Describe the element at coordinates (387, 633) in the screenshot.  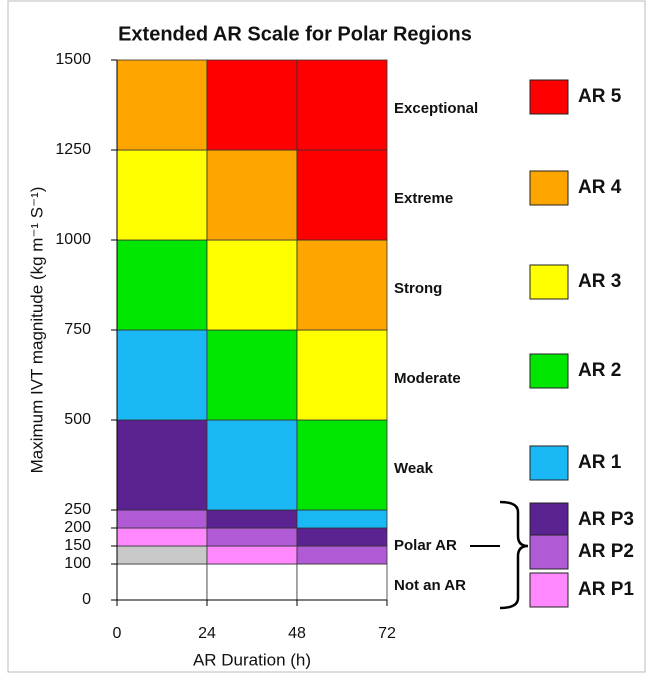
I see `x-tick-label: 72` at that location.